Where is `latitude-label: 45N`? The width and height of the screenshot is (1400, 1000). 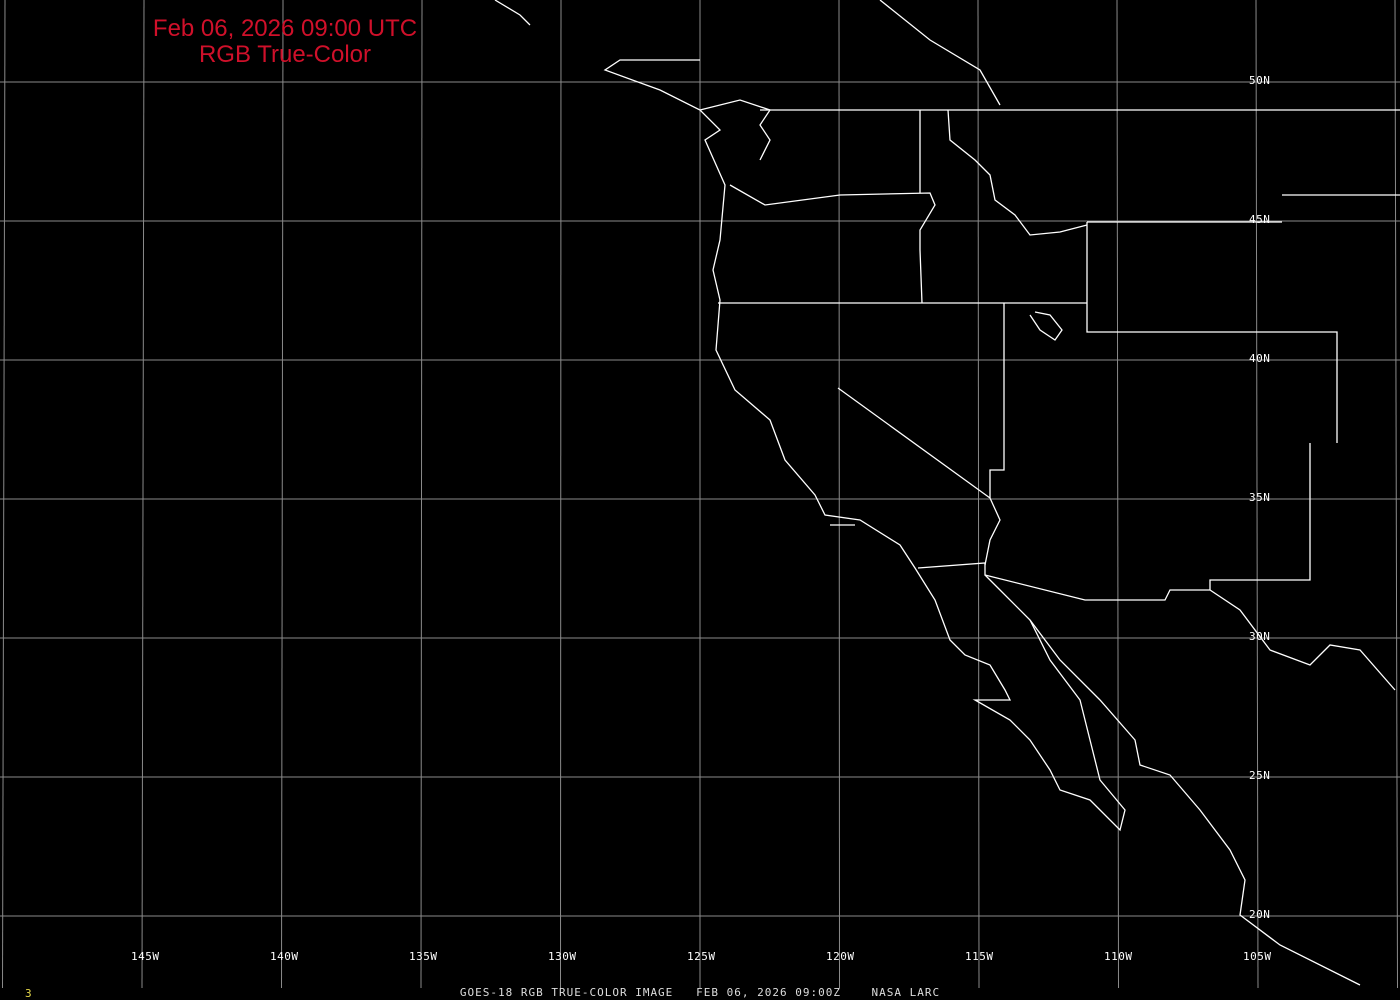
latitude-label: 45N is located at coordinates (1260, 219).